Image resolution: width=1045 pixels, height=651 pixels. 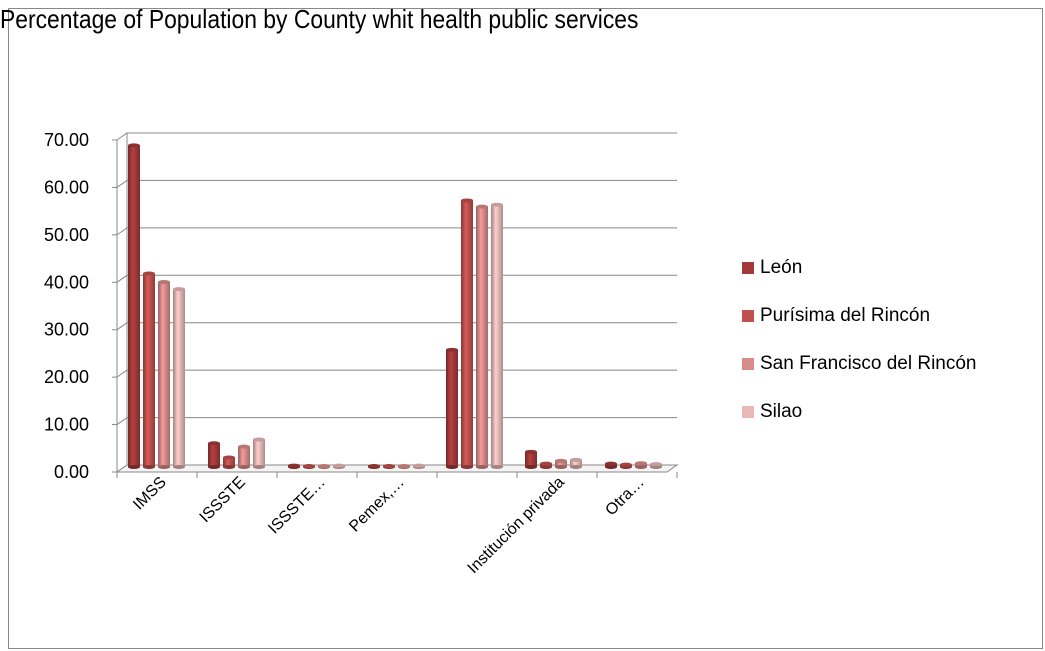 What do you see at coordinates (868, 363) in the screenshot?
I see `legend-label: San Francisco del Rincón` at bounding box center [868, 363].